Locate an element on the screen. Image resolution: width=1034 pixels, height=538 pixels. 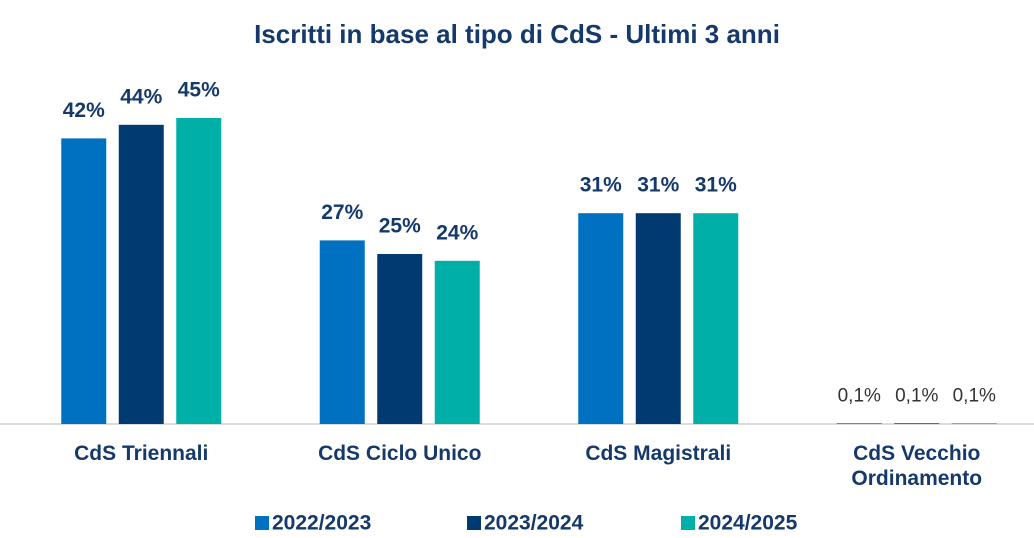
data-label: 42% is located at coordinates (84, 110).